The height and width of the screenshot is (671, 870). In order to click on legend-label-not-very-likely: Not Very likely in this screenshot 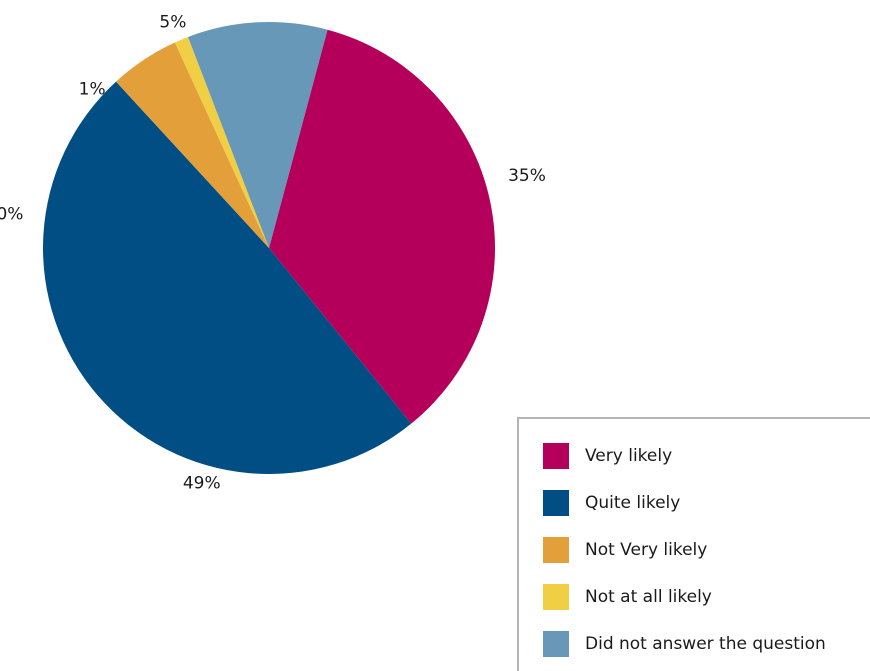, I will do `click(646, 550)`.